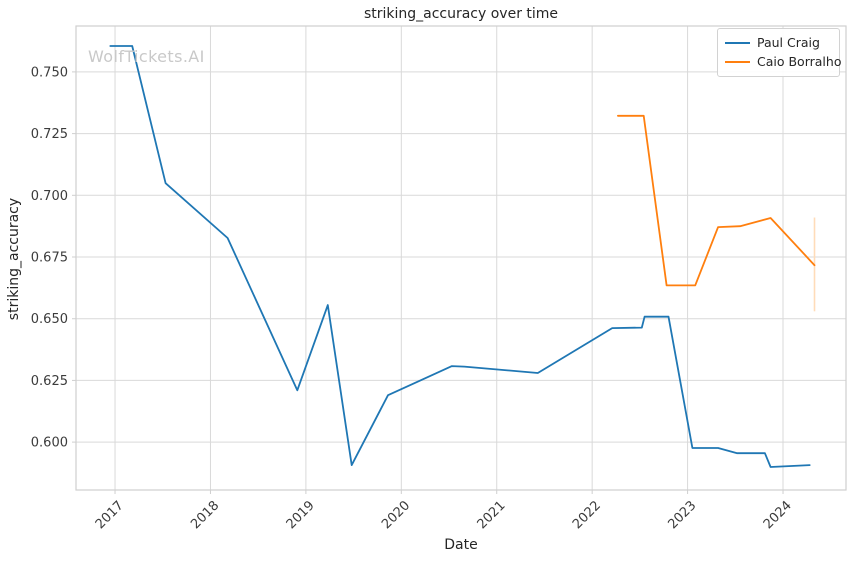 This screenshot has width=860, height=561. Describe the element at coordinates (737, 61) in the screenshot. I see `legend-line-swatch-orange` at that location.